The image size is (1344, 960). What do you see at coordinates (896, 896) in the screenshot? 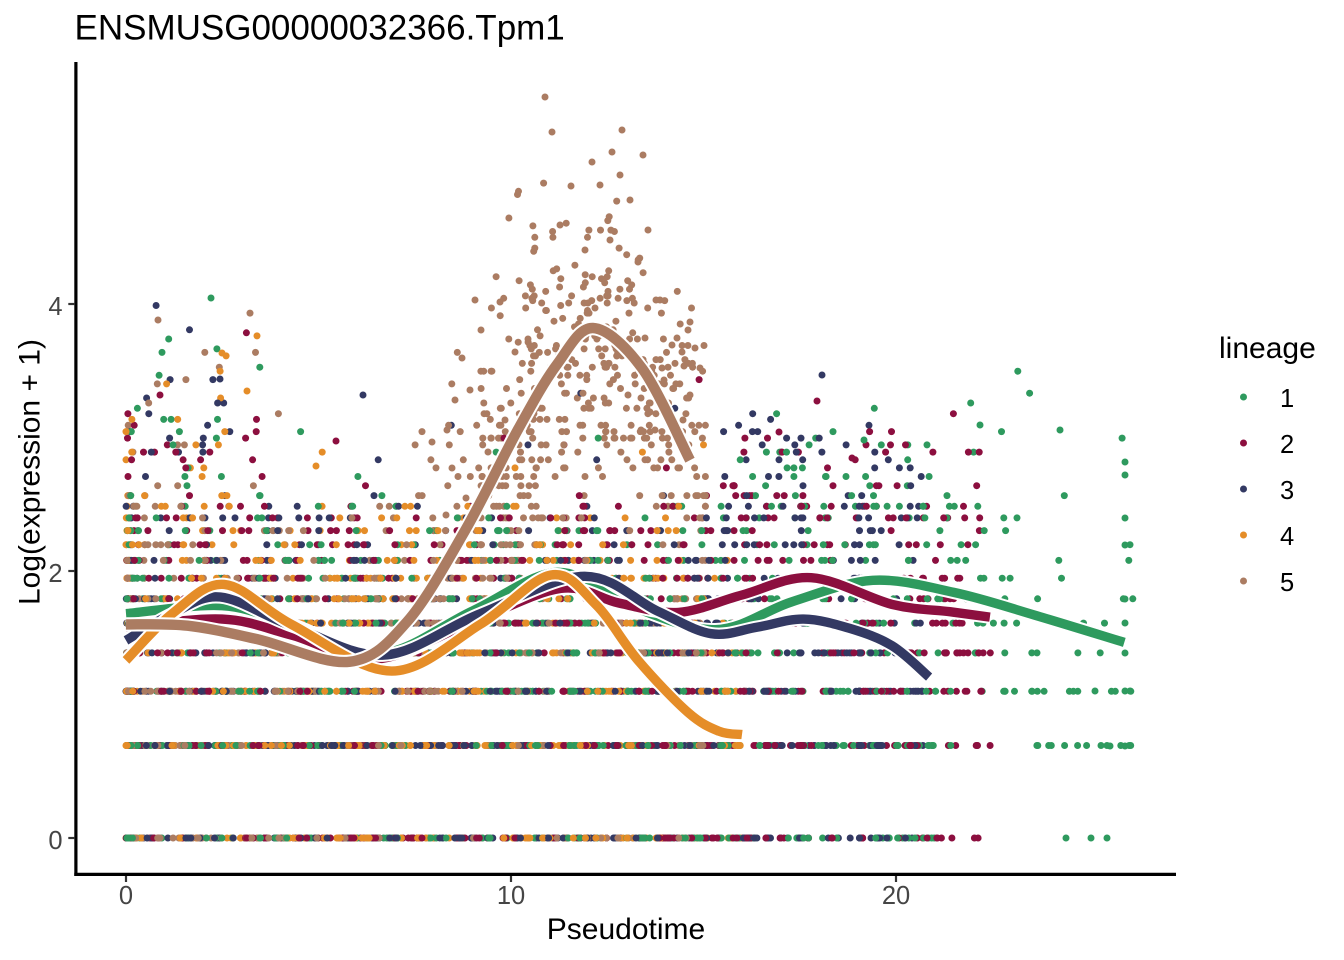
I see `svg-text: 20` at bounding box center [896, 896].